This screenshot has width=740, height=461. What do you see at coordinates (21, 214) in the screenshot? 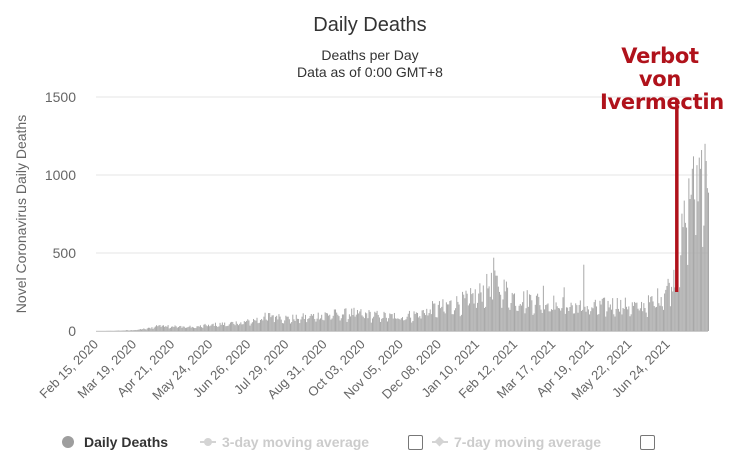
I see `y-axis-title: Novel Coronavirus Daily Deaths` at bounding box center [21, 214].